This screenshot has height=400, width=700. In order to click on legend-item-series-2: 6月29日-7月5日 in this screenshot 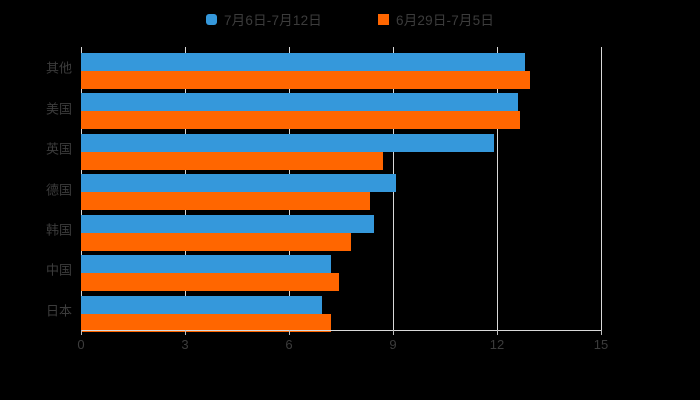, I will do `click(436, 19)`.